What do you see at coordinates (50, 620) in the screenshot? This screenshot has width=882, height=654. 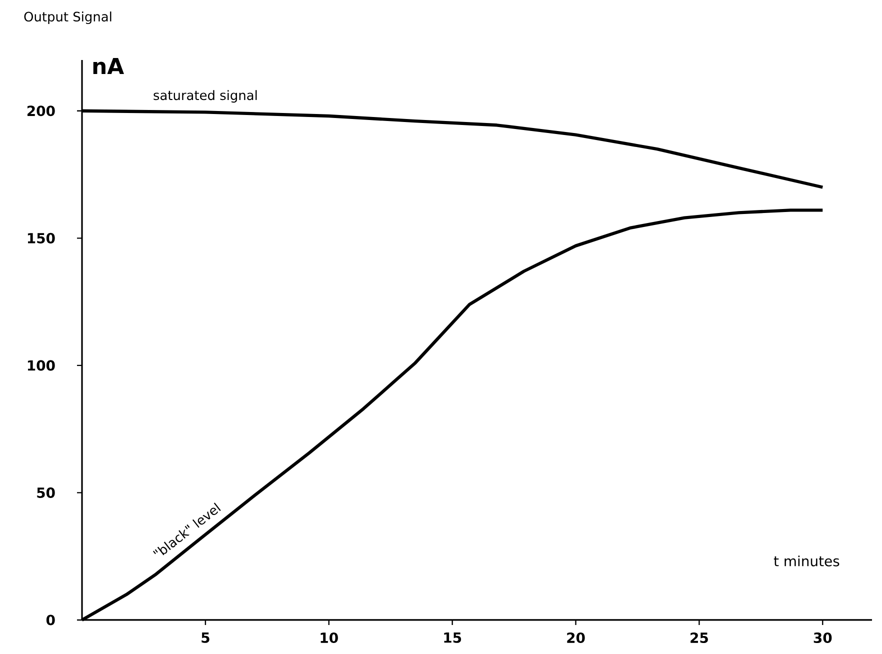 I see `y-tick-label: 0` at bounding box center [50, 620].